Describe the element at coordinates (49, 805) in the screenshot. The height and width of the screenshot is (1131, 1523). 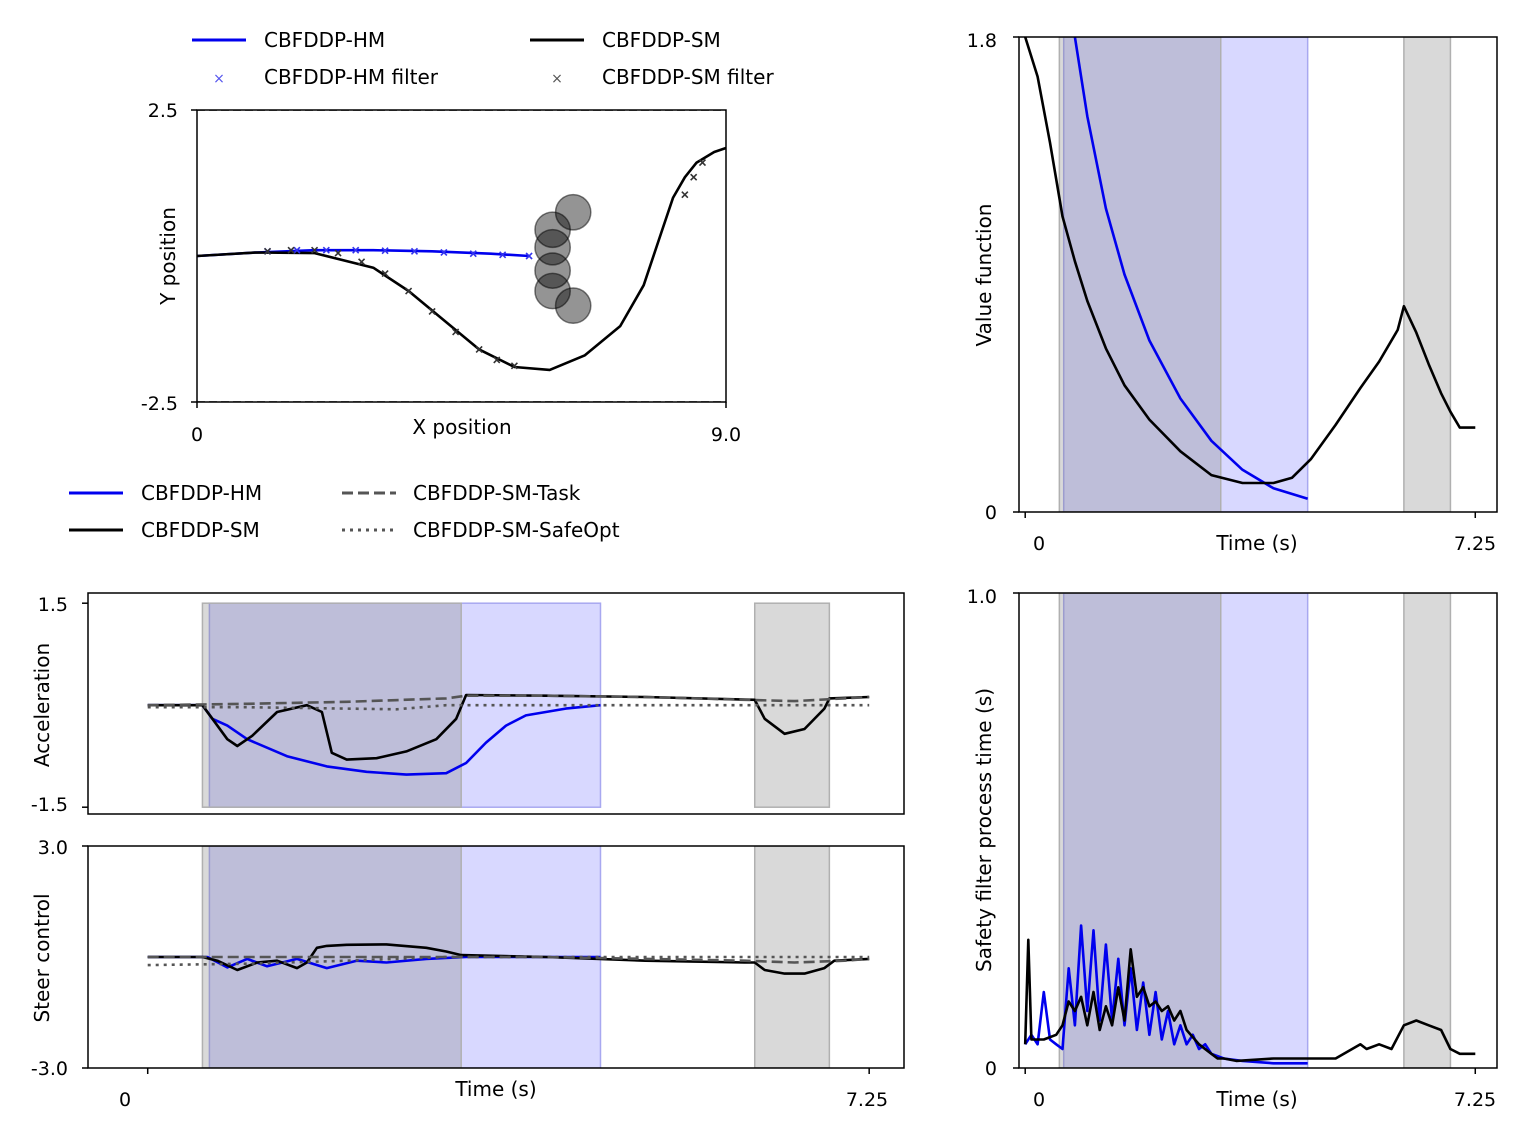
I see `acc-ytick-bottom: -1.5` at that location.